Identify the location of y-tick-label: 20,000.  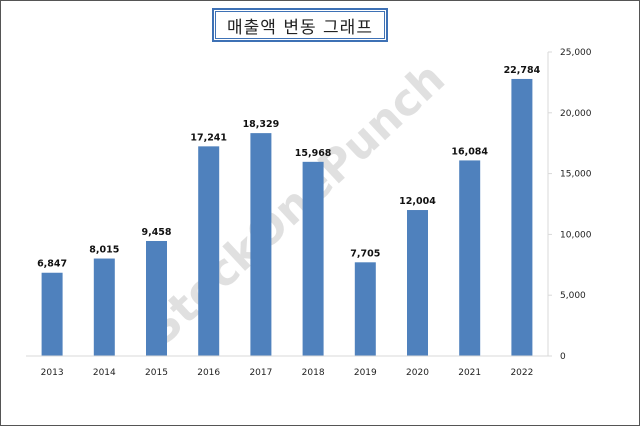
(576, 114).